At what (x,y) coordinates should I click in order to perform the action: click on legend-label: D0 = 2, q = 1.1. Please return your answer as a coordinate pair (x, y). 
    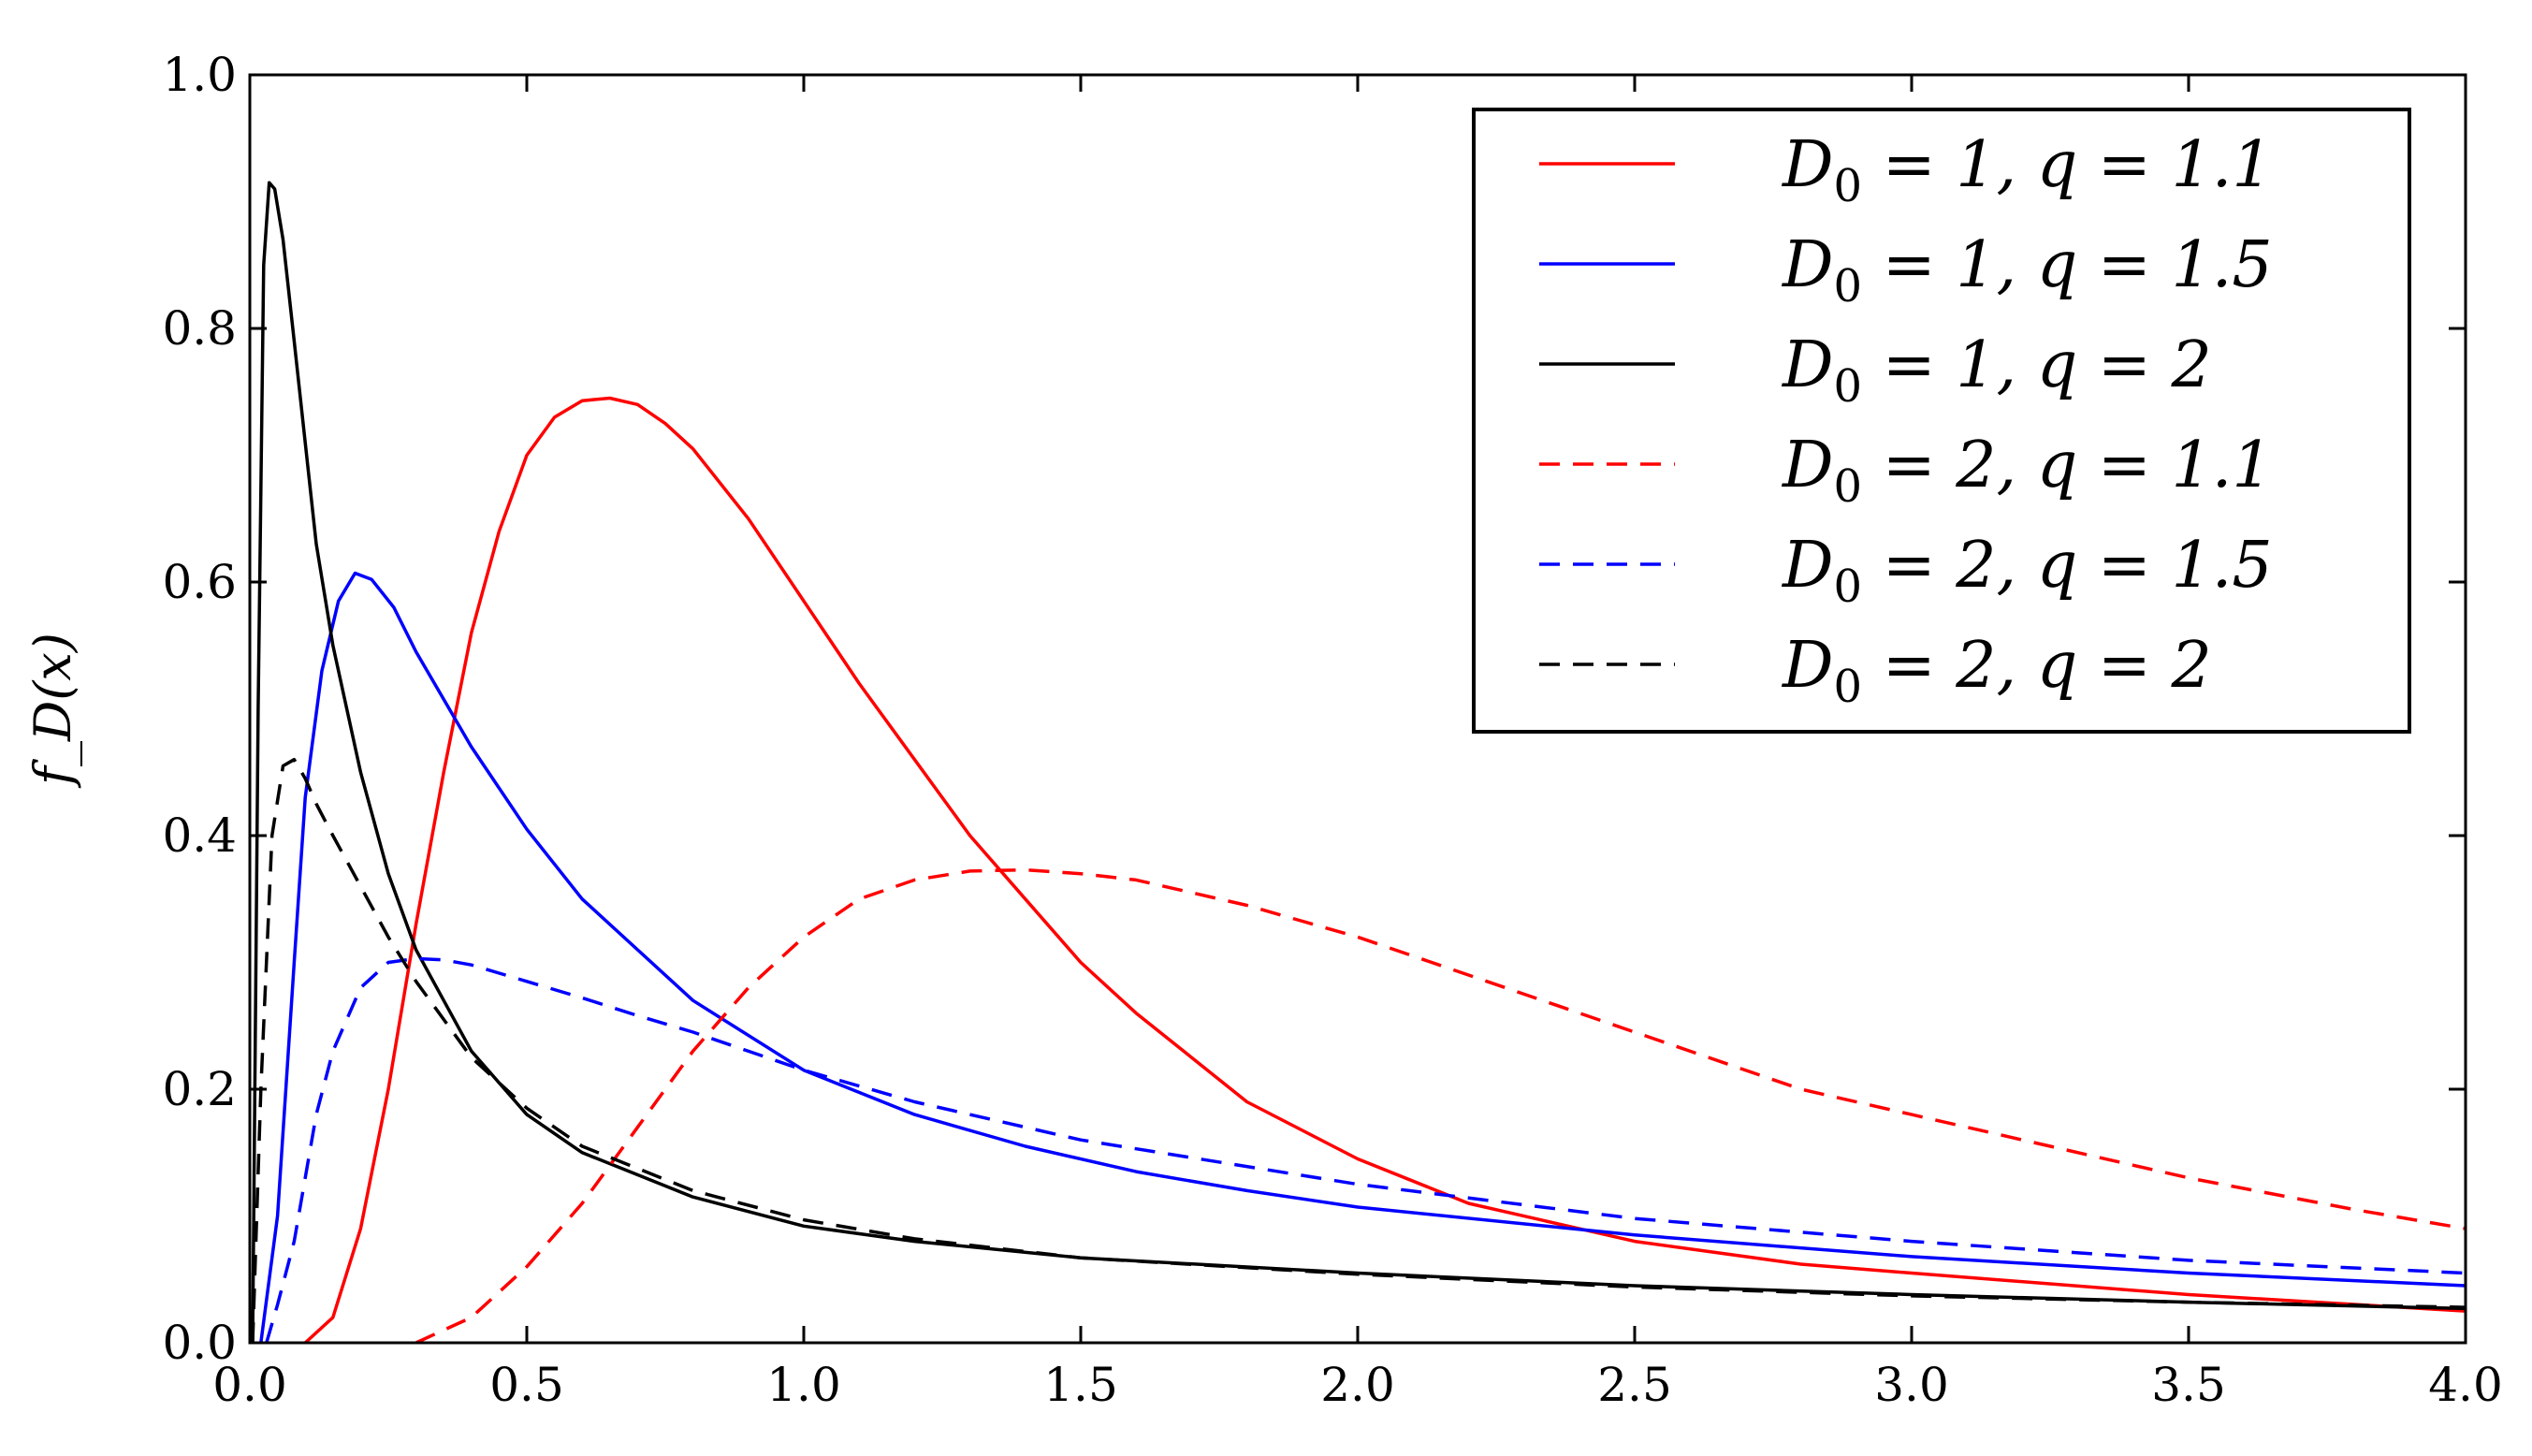
    Looking at the image, I should click on (2027, 471).